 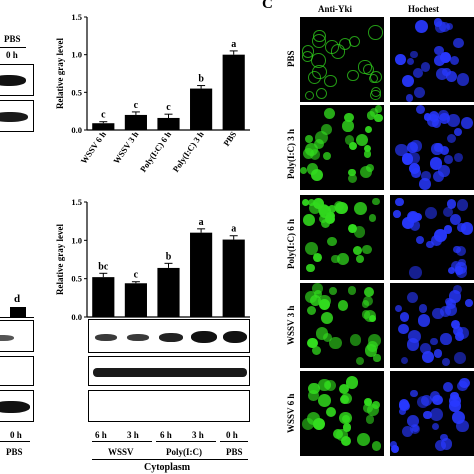 What do you see at coordinates (267, 6) in the screenshot?
I see `panel-c-letter: C` at bounding box center [267, 6].